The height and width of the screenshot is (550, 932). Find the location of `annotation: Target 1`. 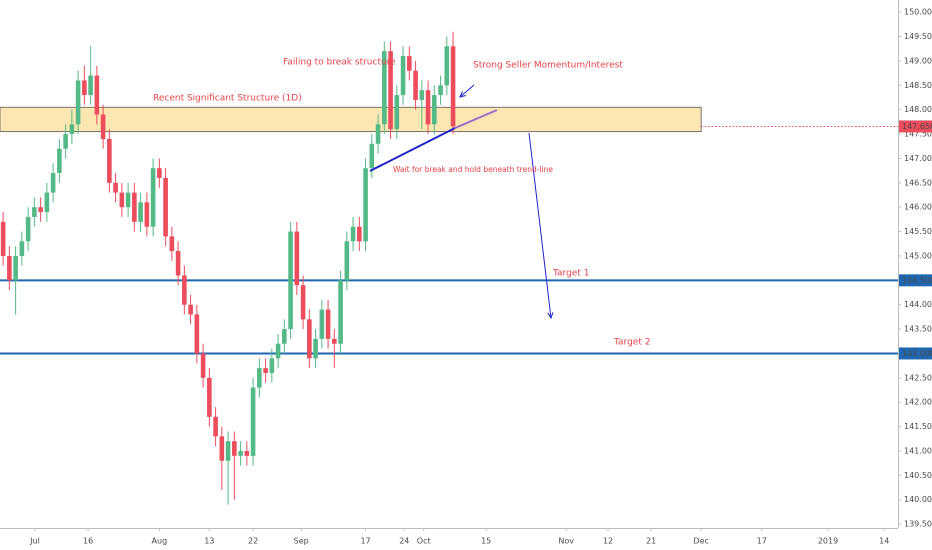

annotation: Target 1 is located at coordinates (570, 274).